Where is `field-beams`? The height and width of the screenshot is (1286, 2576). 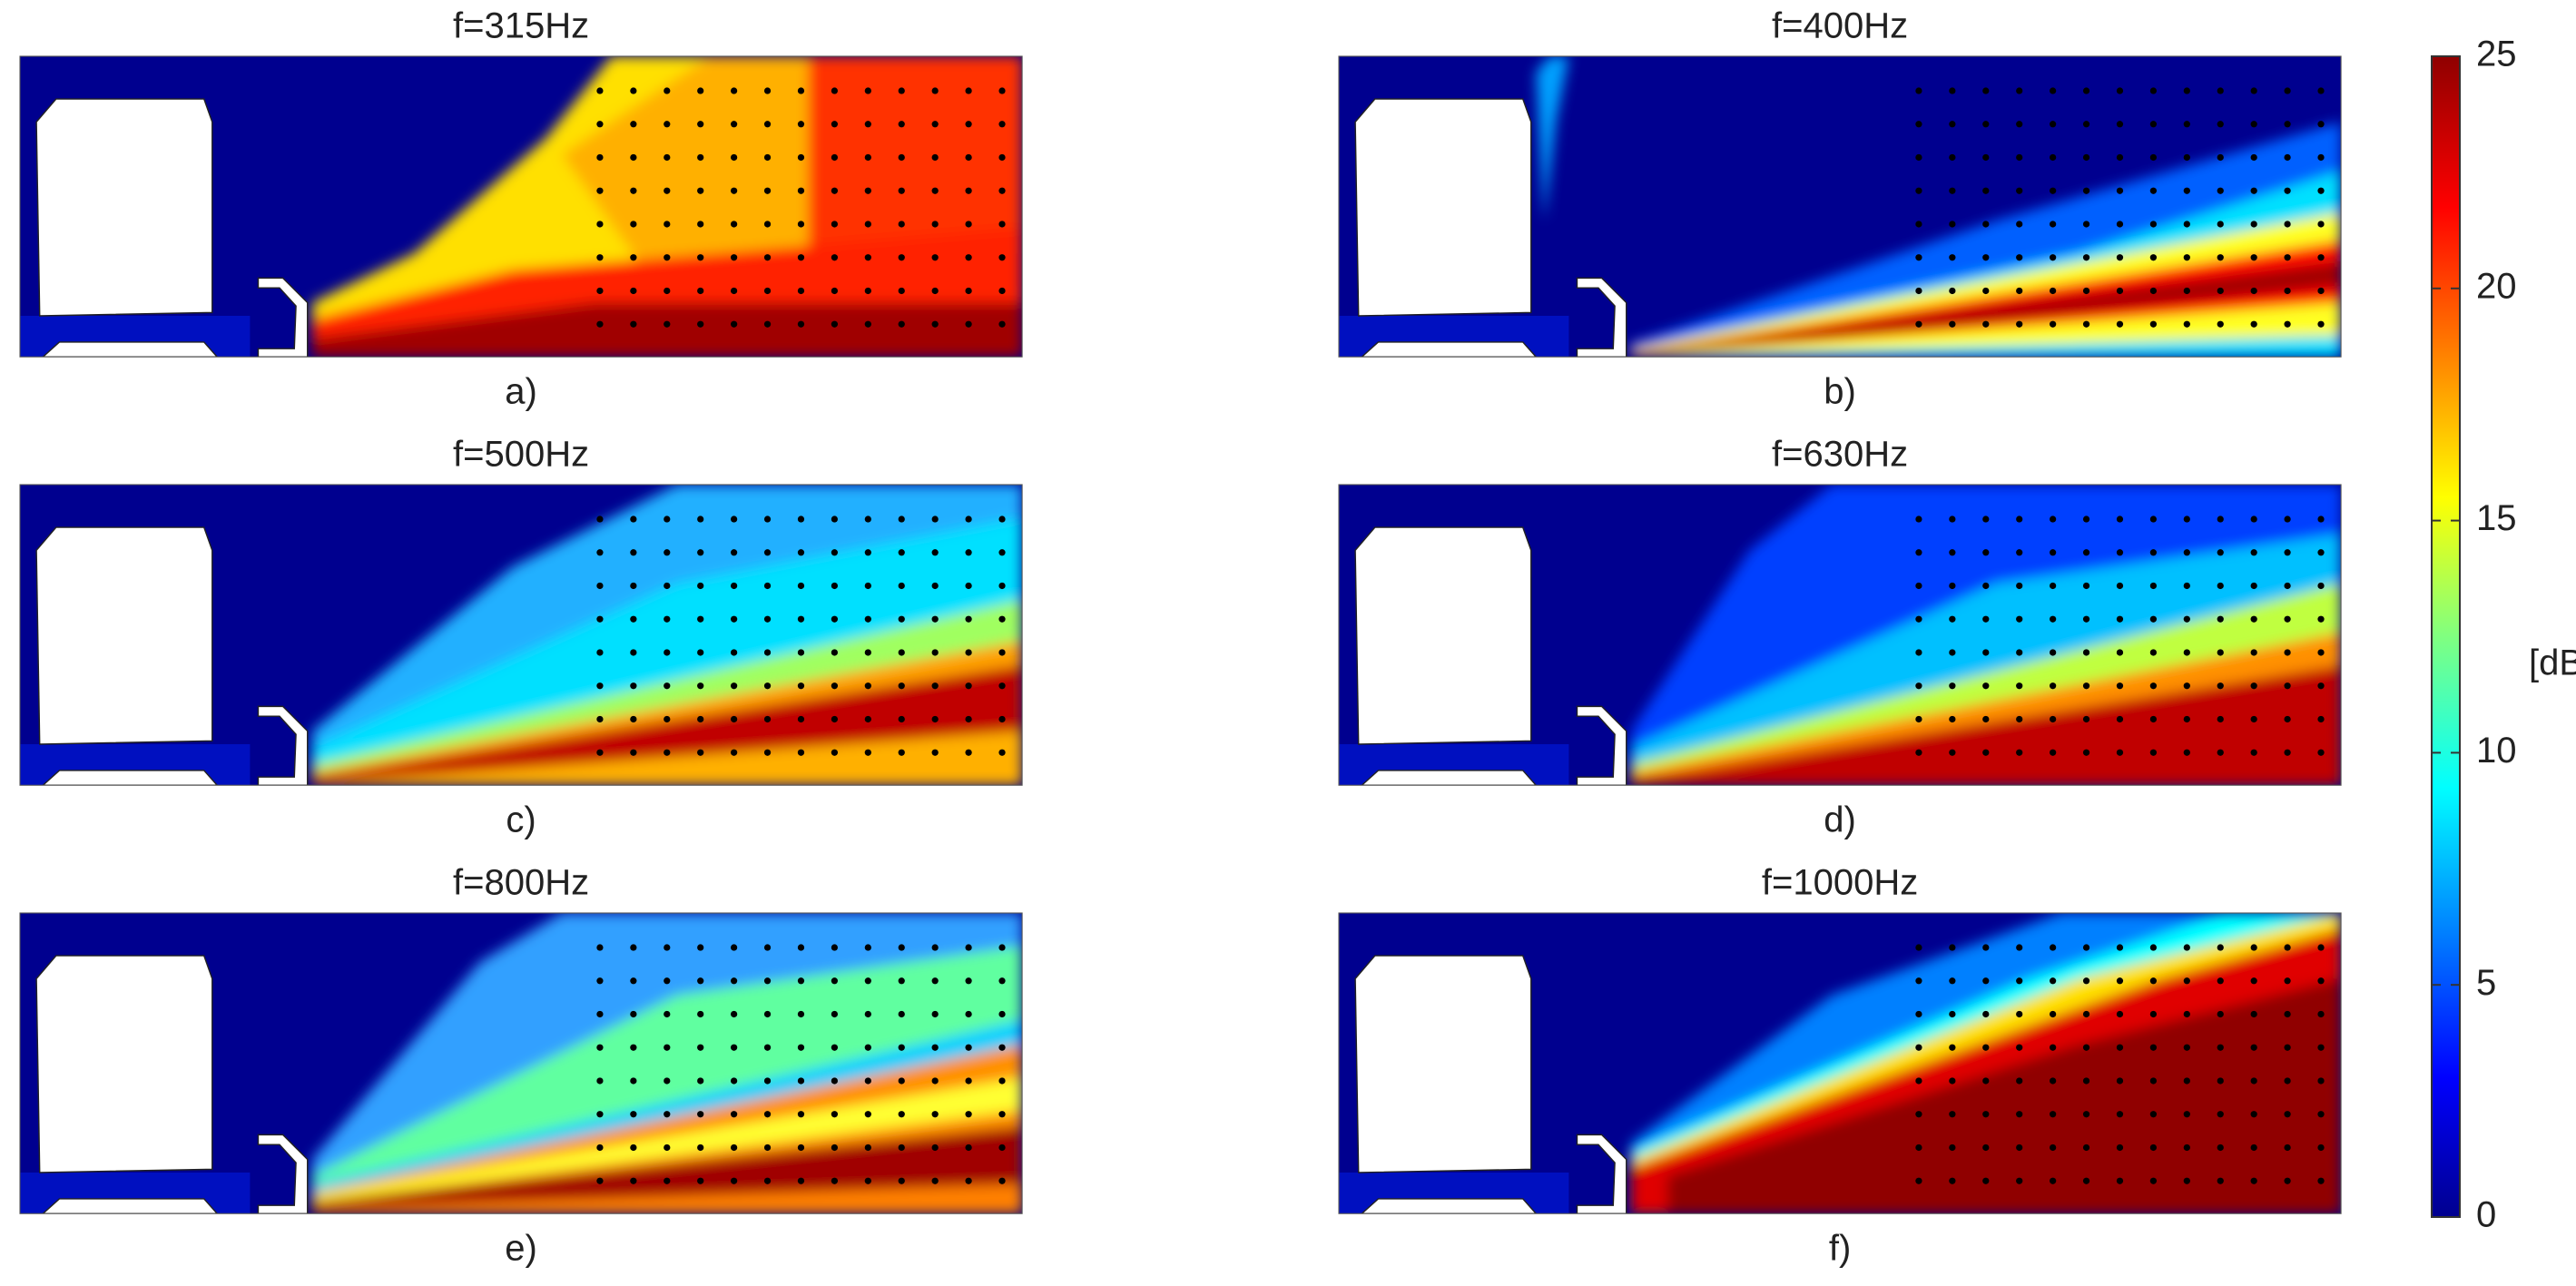 field-beams is located at coordinates (1986, 635).